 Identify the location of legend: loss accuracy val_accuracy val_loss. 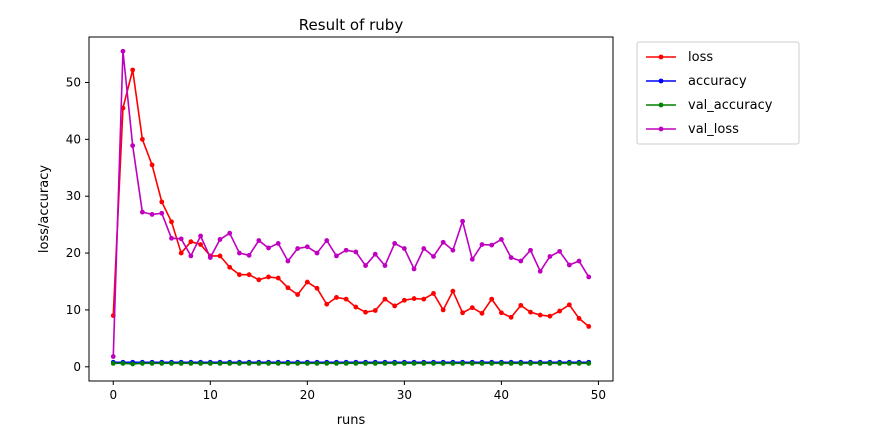
(718, 93).